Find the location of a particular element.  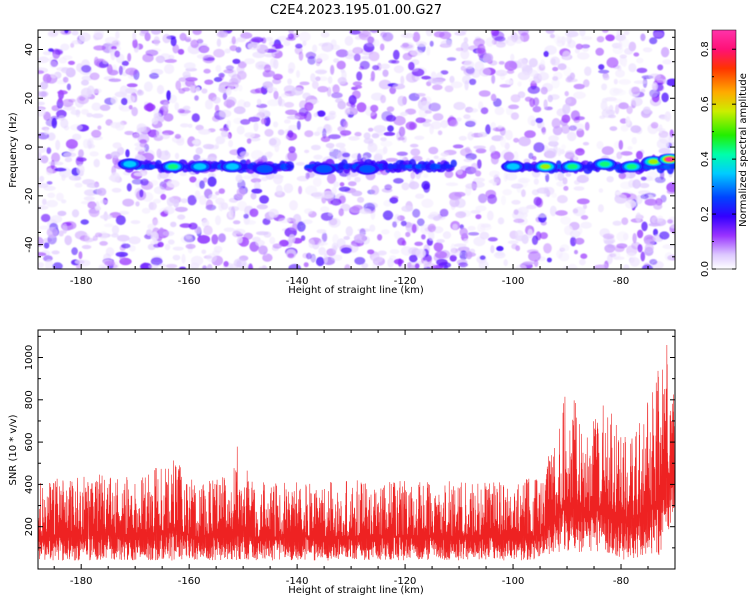

snr-xtick-label: -80 is located at coordinates (621, 581).